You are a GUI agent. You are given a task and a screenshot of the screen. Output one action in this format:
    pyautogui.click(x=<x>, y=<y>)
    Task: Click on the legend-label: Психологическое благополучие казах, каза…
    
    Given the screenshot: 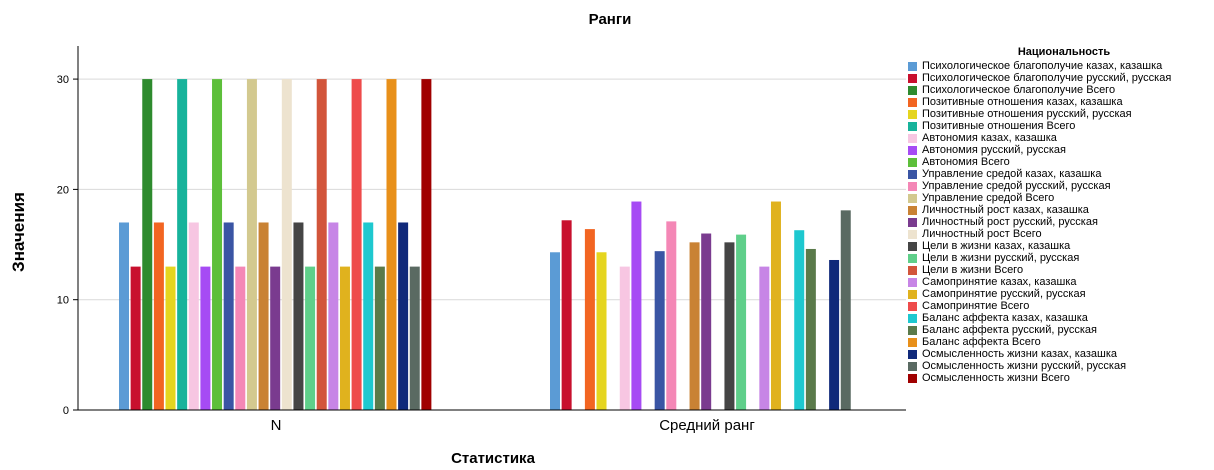 What is the action you would take?
    pyautogui.click(x=1042, y=66)
    